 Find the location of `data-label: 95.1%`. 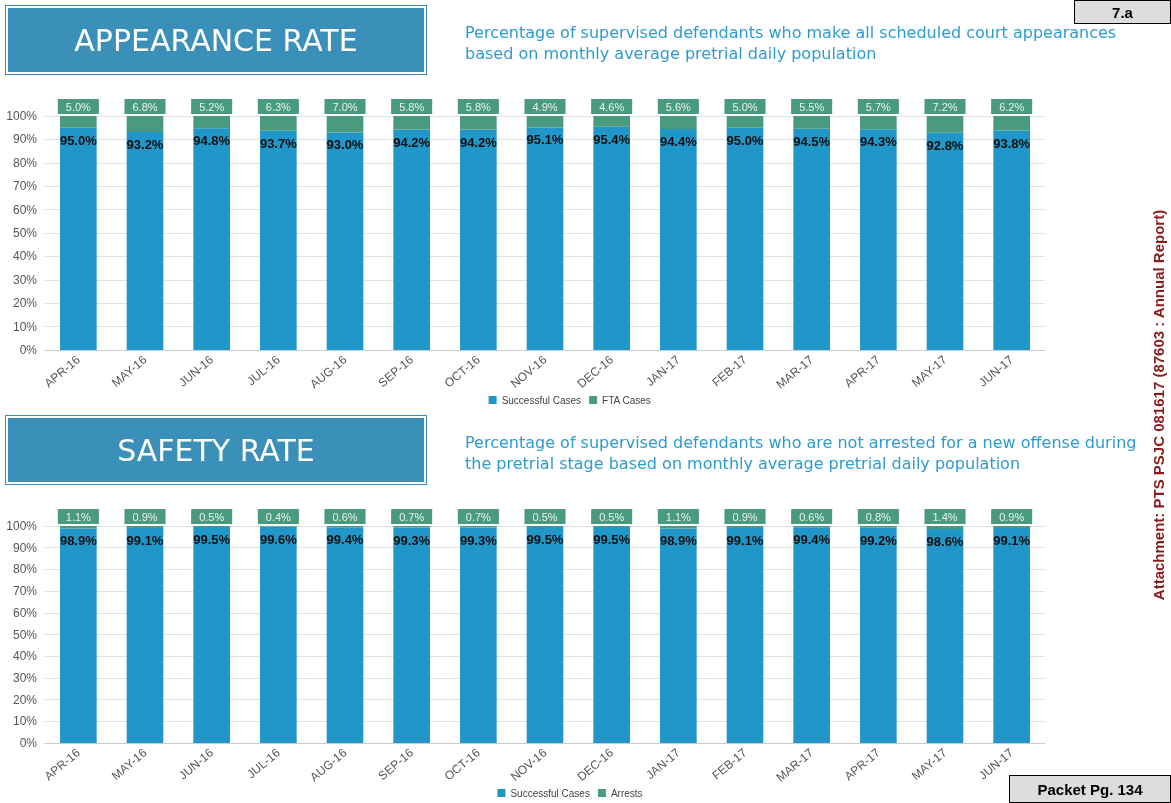

data-label: 95.1% is located at coordinates (545, 140).